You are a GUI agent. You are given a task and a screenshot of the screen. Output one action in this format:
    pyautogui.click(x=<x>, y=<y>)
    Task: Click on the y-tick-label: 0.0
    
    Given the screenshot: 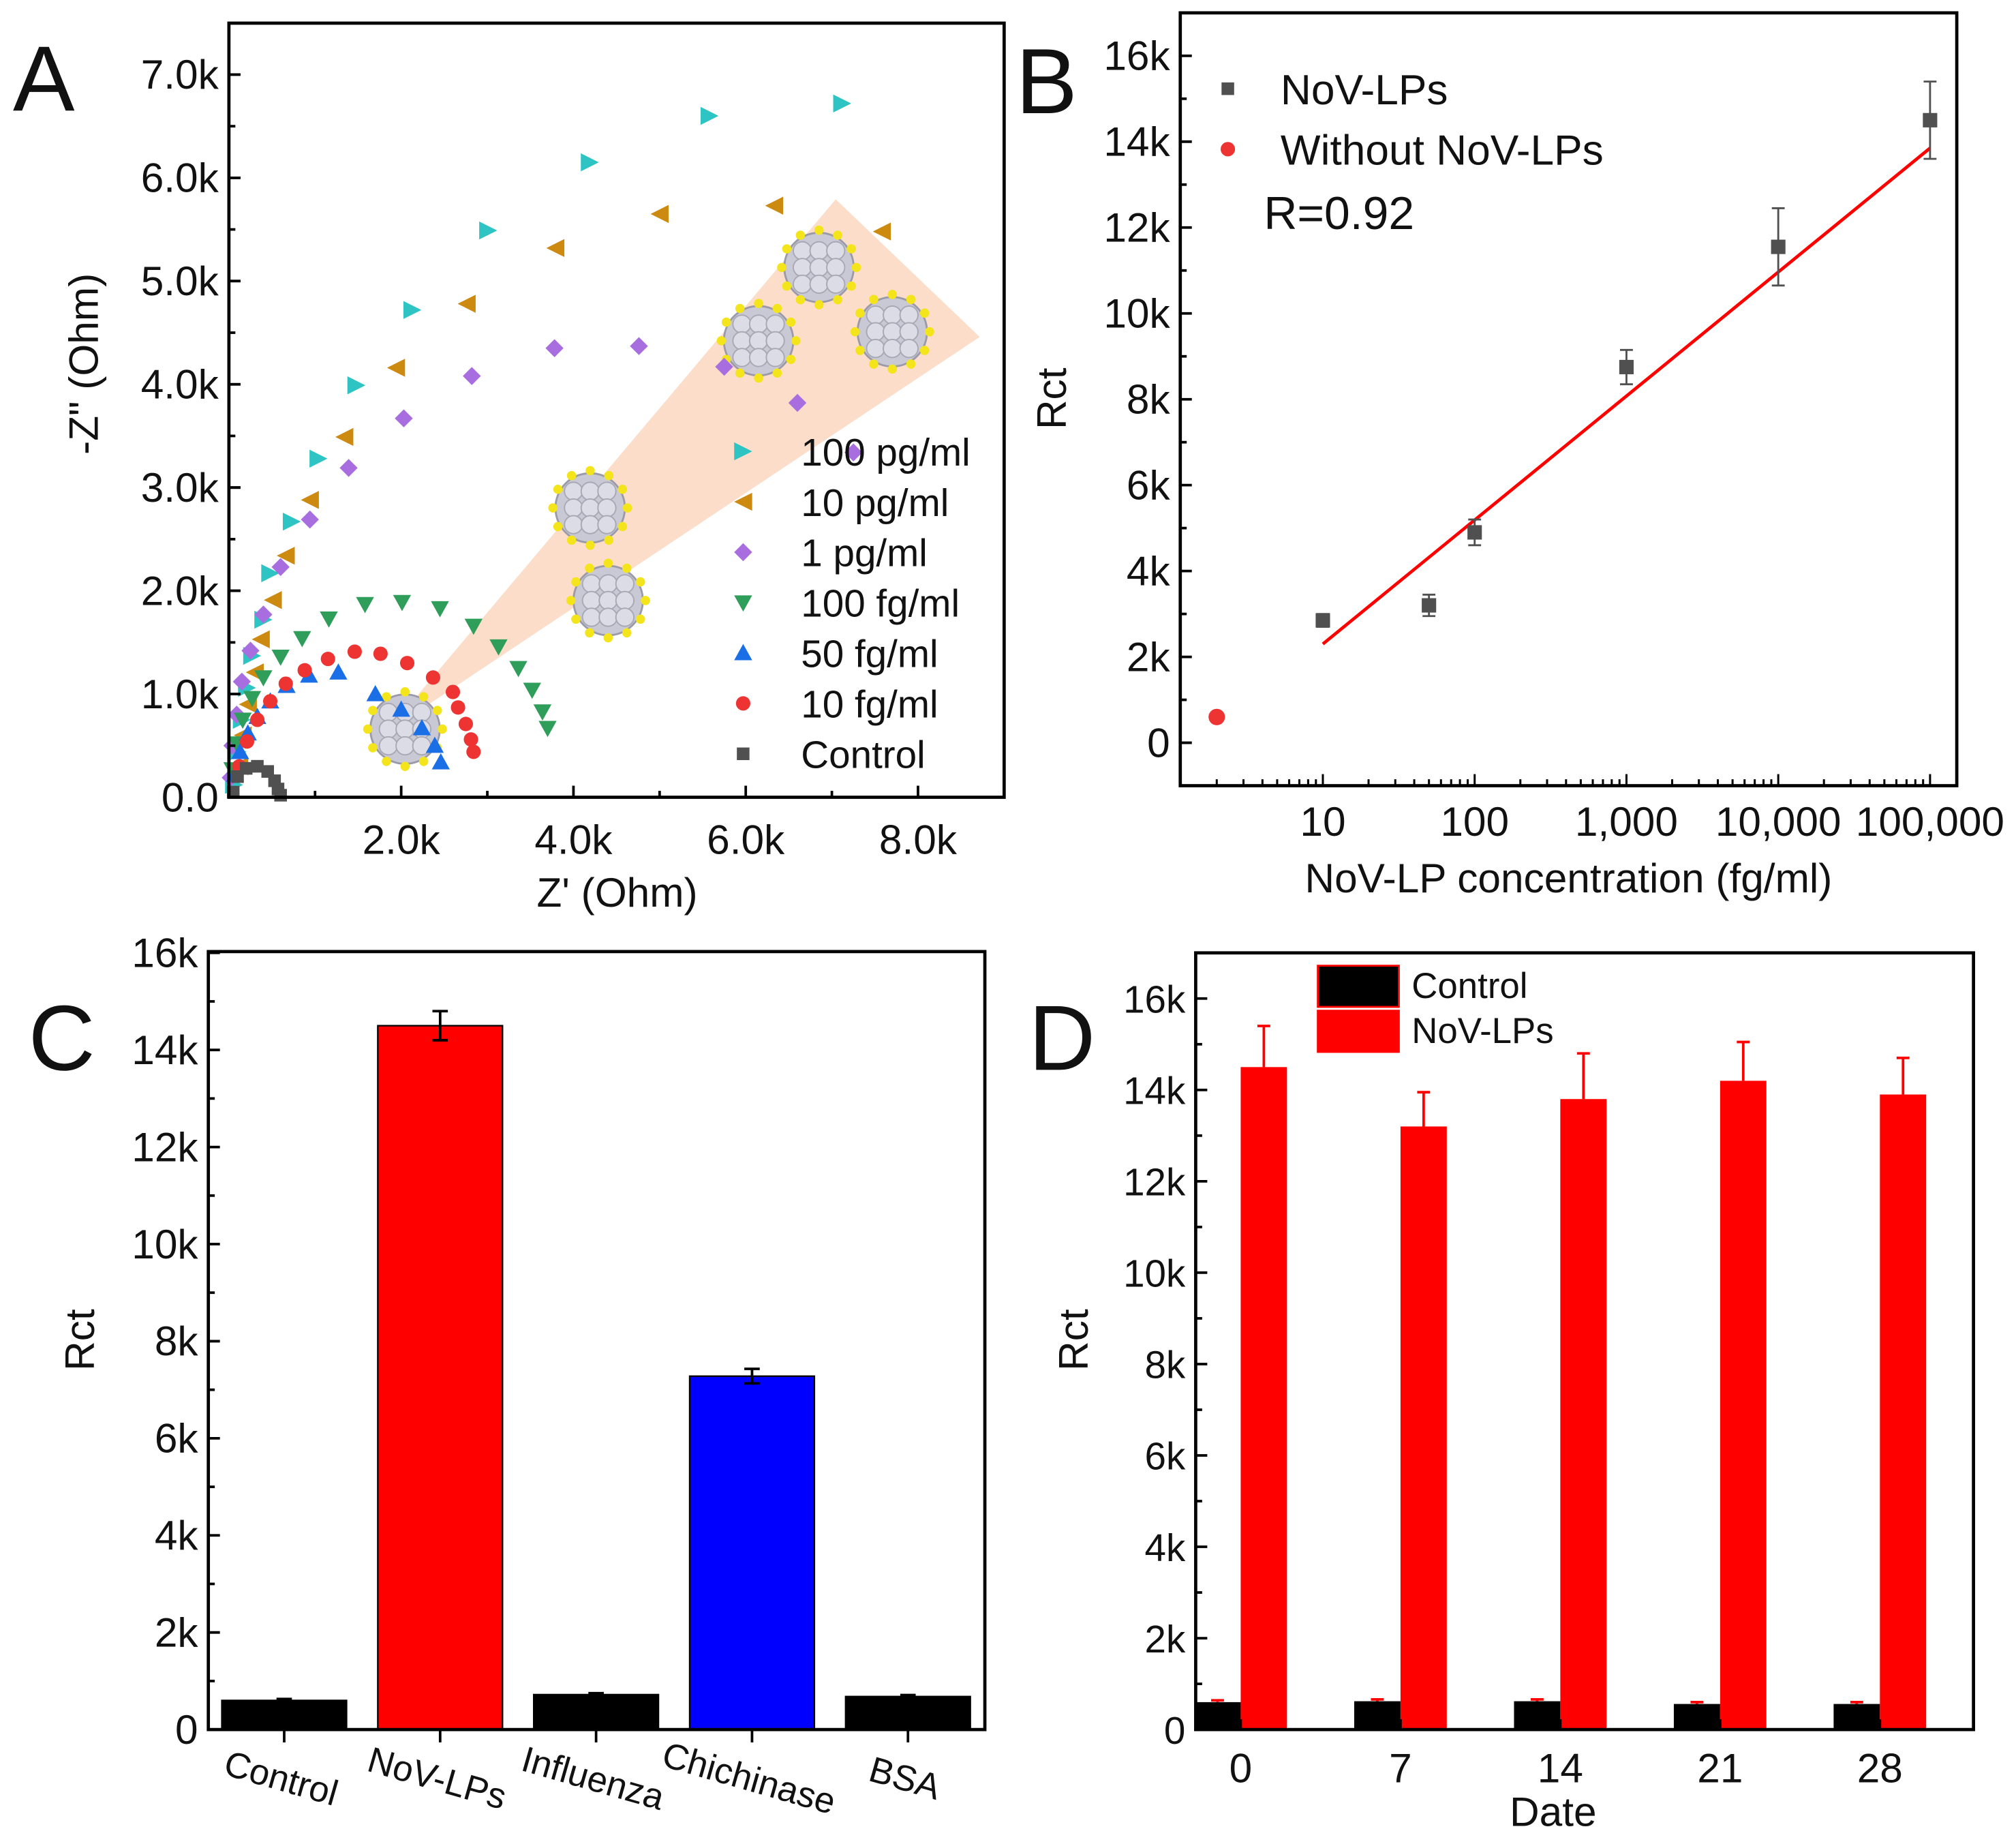 What is the action you would take?
    pyautogui.click(x=190, y=797)
    